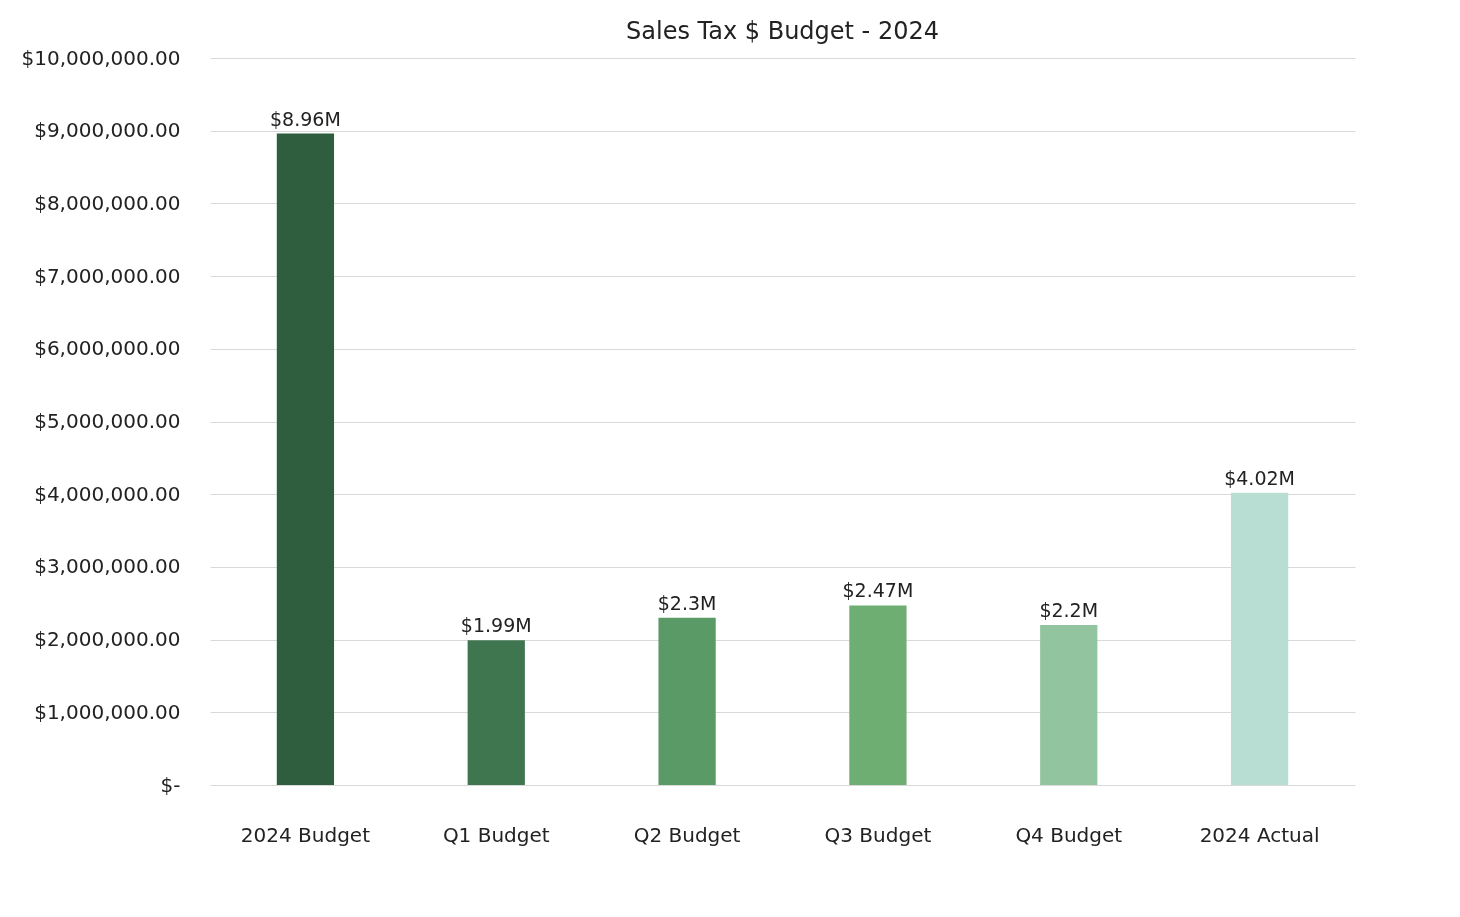 The height and width of the screenshot is (917, 1460). I want to click on y-tick-label: $4,000,000.00, so click(107, 493).